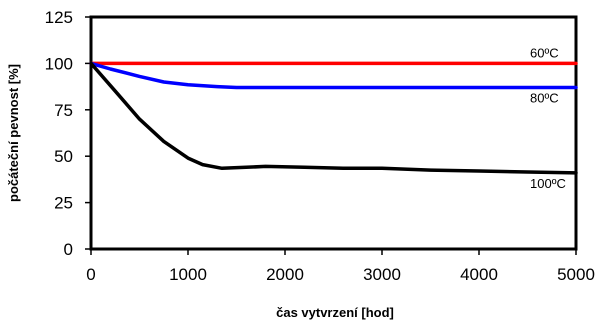 This screenshot has height=322, width=601. What do you see at coordinates (68, 133) in the screenshot?
I see `y-axis-ticks: 0 25 50 75 100 125` at bounding box center [68, 133].